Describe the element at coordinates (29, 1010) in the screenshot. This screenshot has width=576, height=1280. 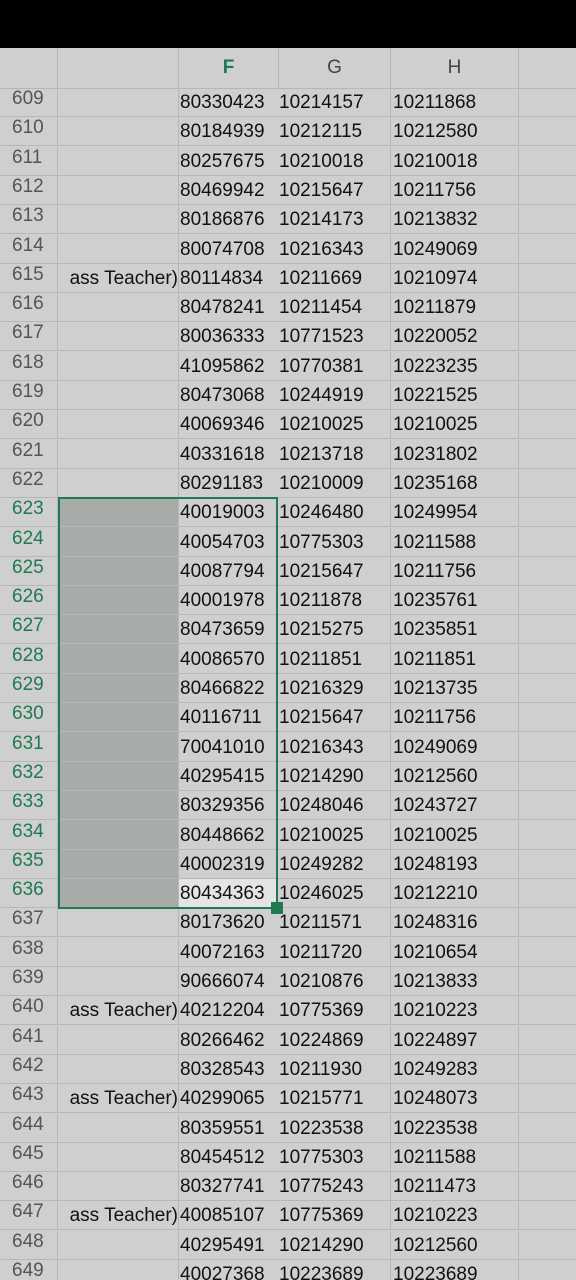
I see `row-number: 640` at that location.